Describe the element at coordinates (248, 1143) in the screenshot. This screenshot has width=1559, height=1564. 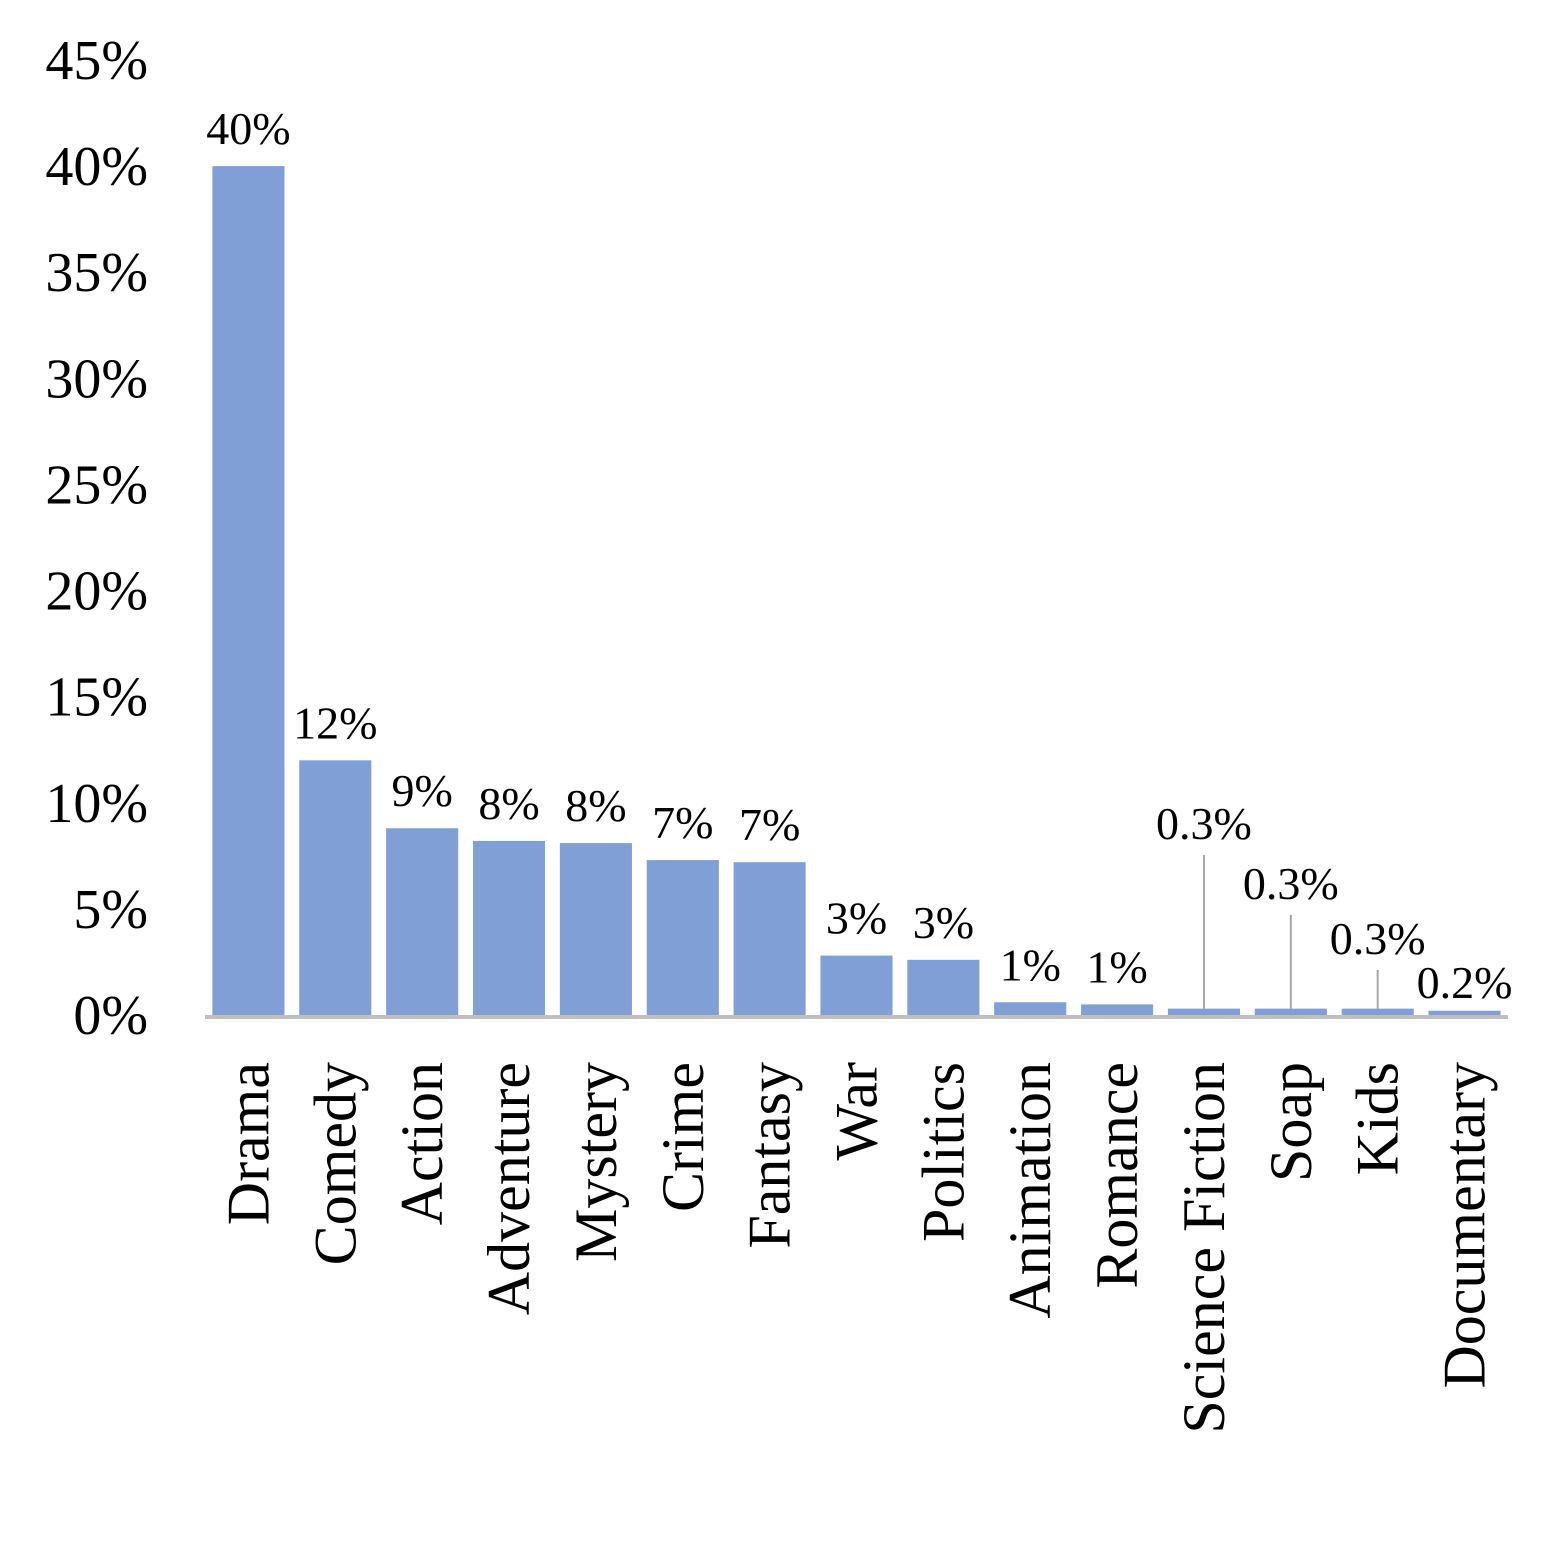
I see `x-tick-label: Drama` at that location.